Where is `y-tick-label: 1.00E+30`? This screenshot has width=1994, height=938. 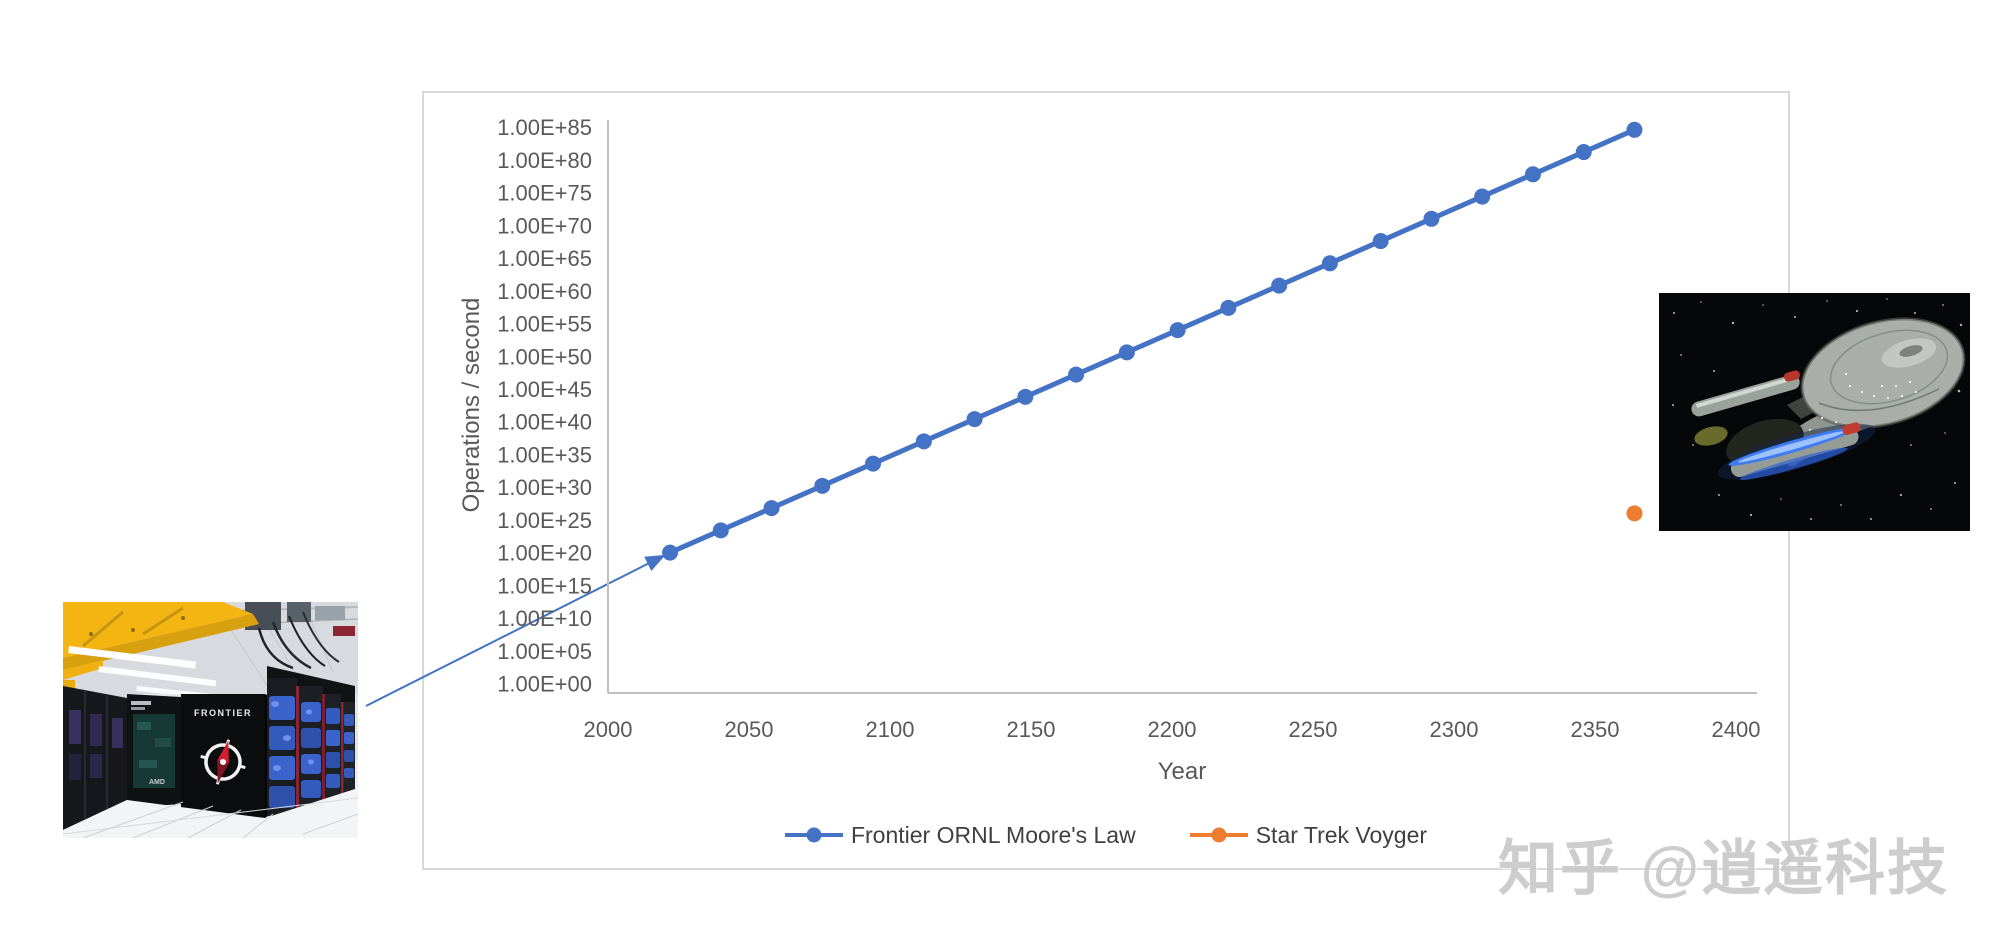
y-tick-label: 1.00E+30 is located at coordinates (544, 487).